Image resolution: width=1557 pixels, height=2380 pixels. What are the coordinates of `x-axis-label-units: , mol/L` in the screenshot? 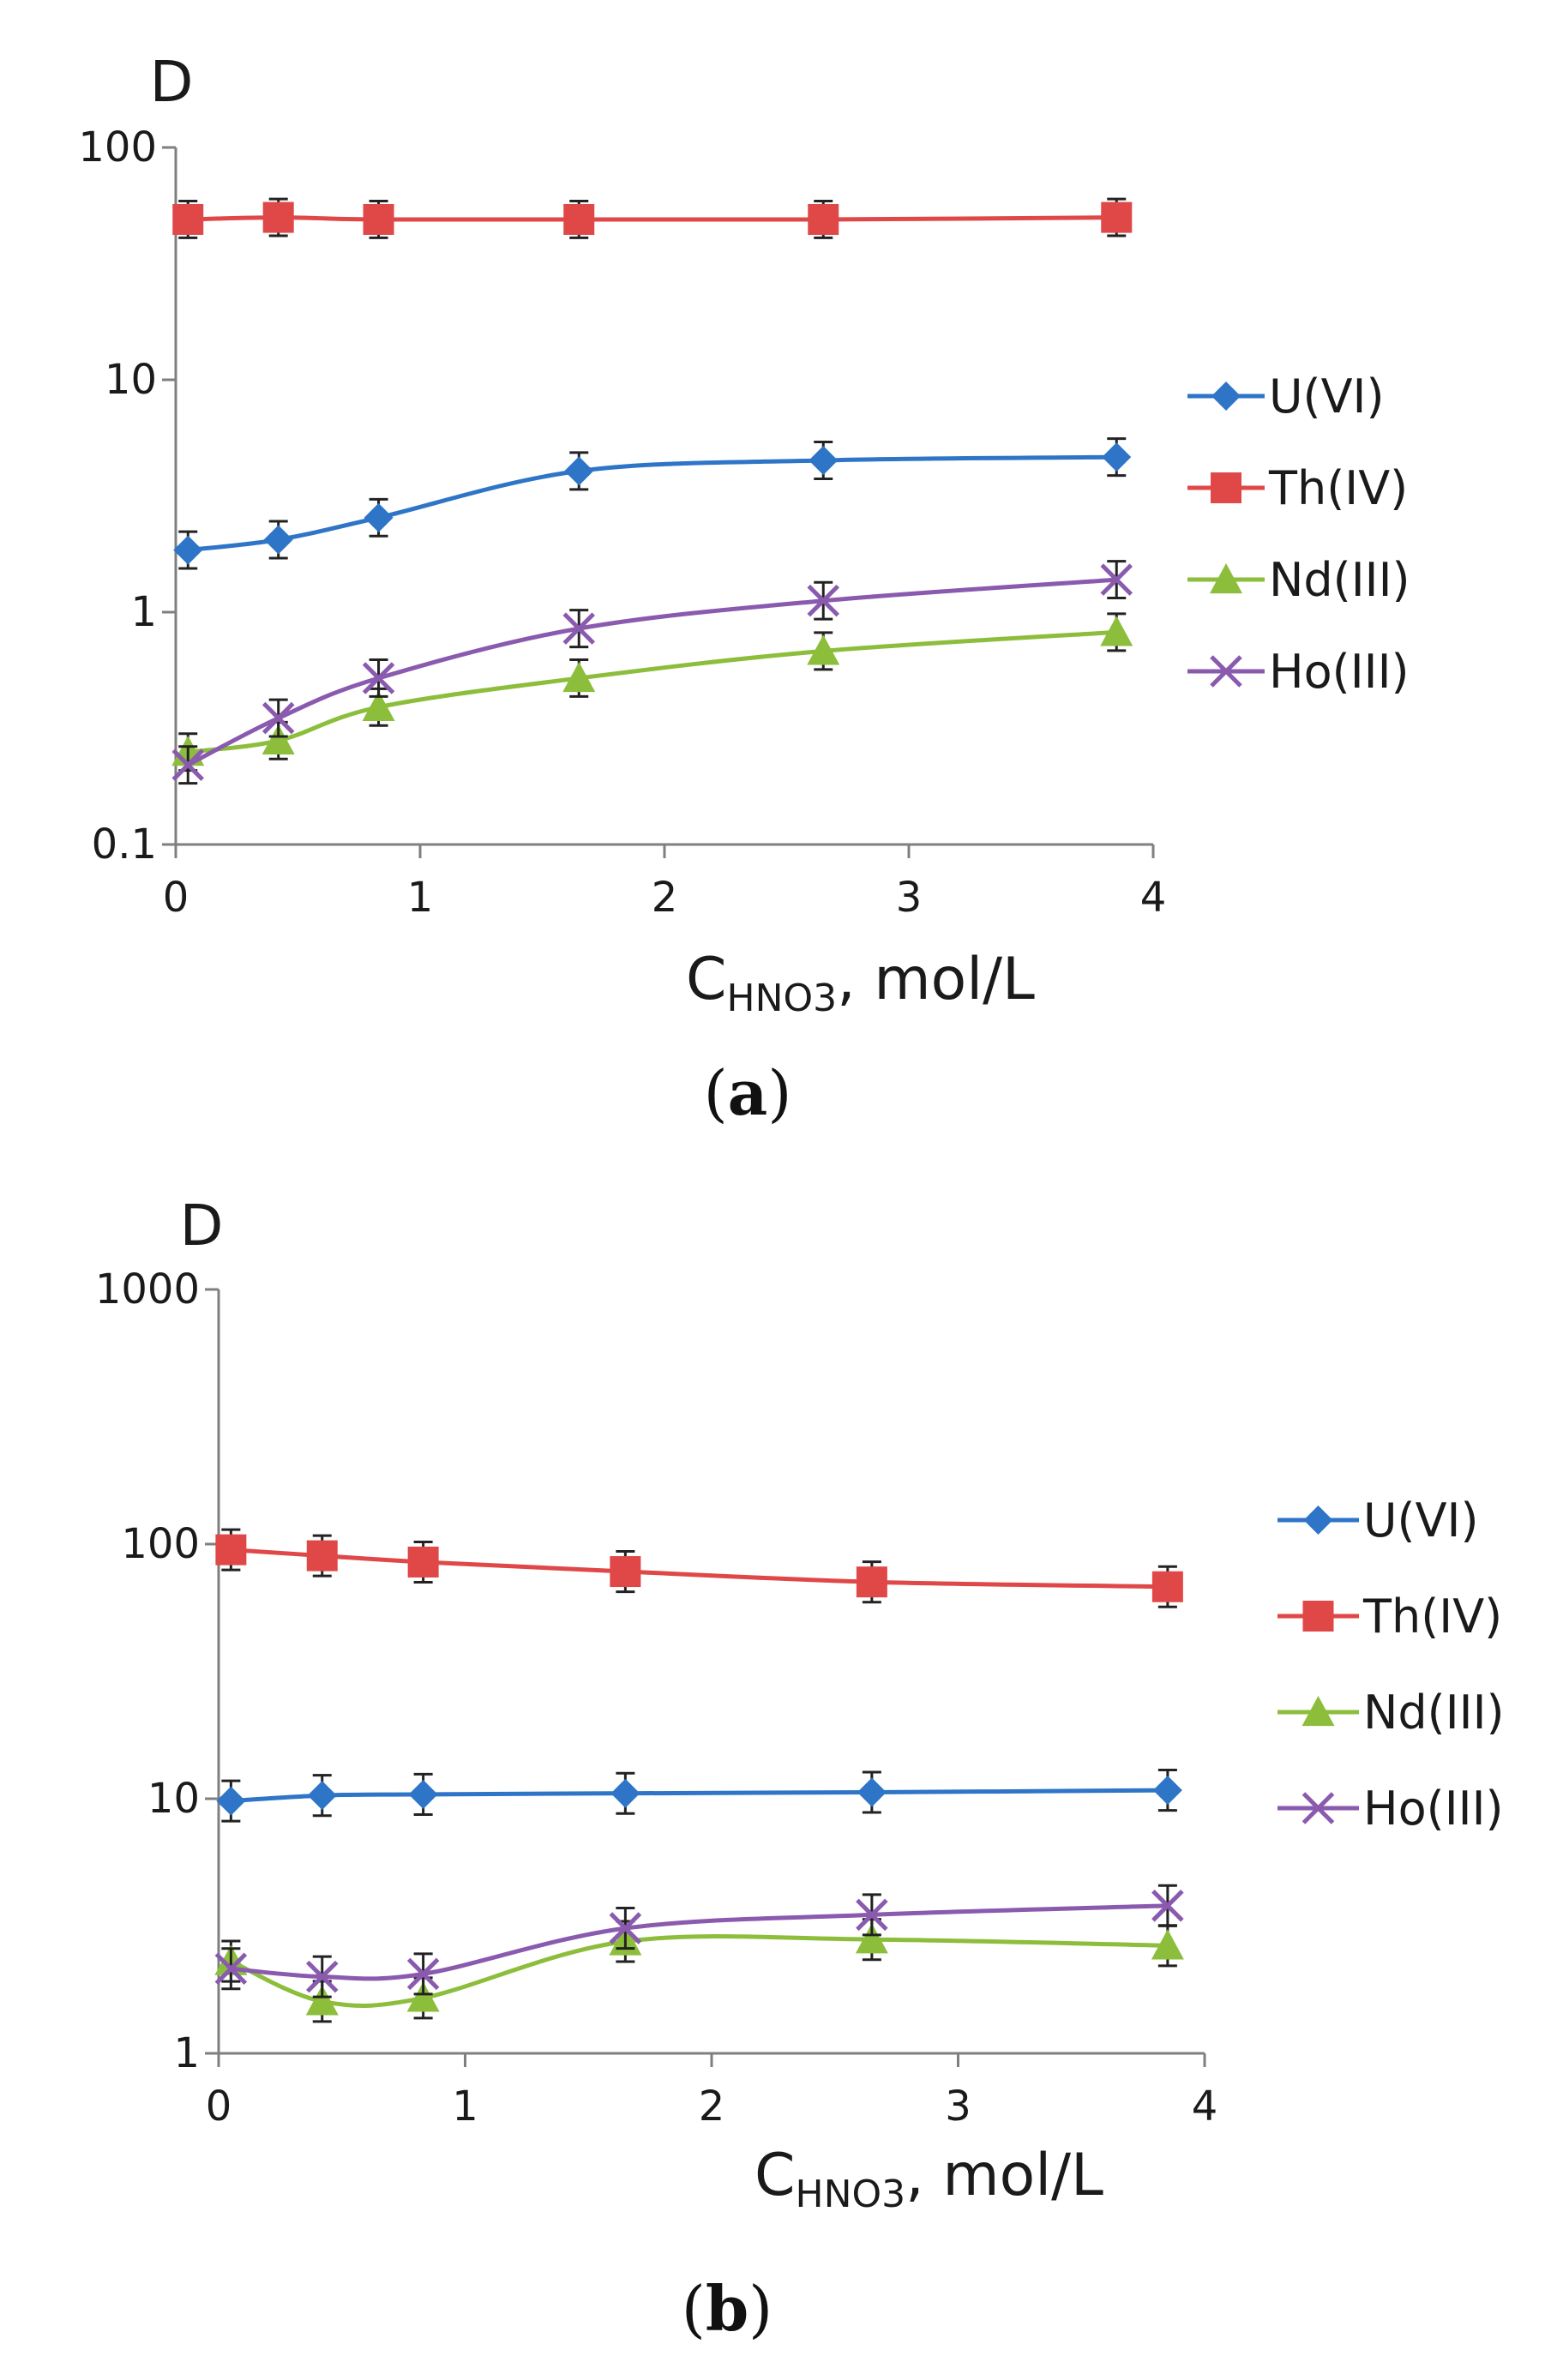 It's located at (1004, 2176).